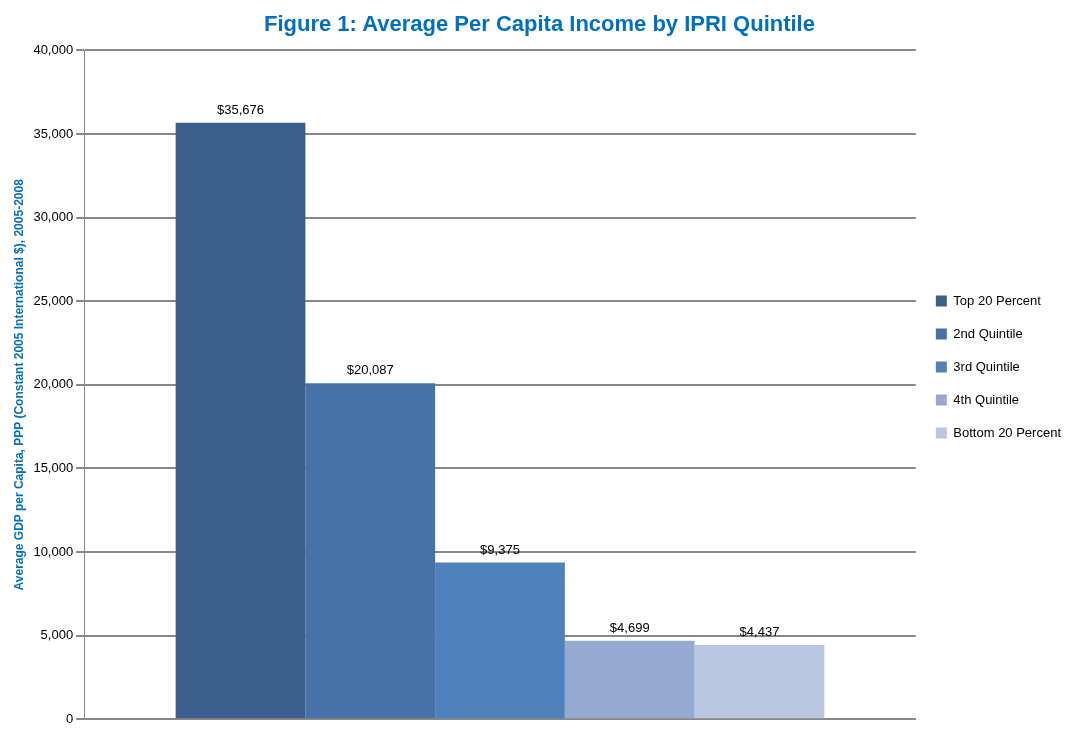  Describe the element at coordinates (629, 627) in the screenshot. I see `data-label: $4,699` at that location.